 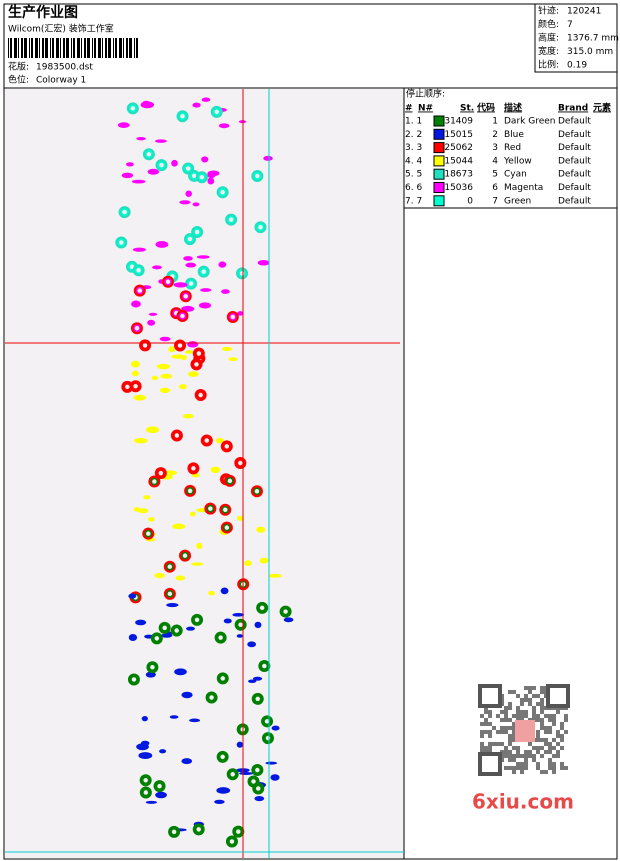 What do you see at coordinates (515, 175) in the screenshot?
I see `description: Cyan` at bounding box center [515, 175].